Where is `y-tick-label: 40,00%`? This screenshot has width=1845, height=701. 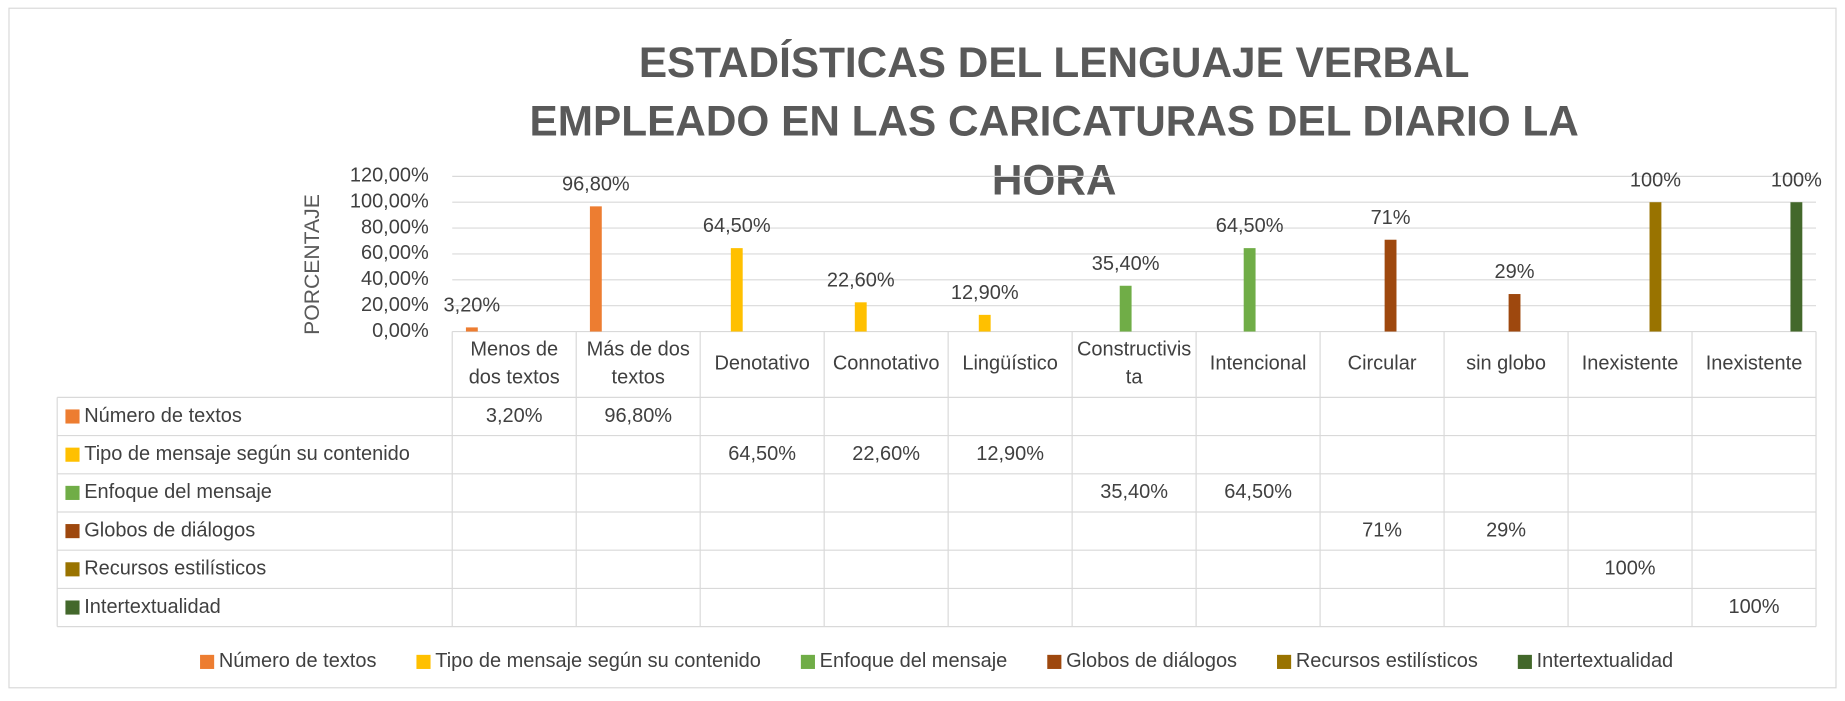
y-tick-label: 40,00% is located at coordinates (395, 279).